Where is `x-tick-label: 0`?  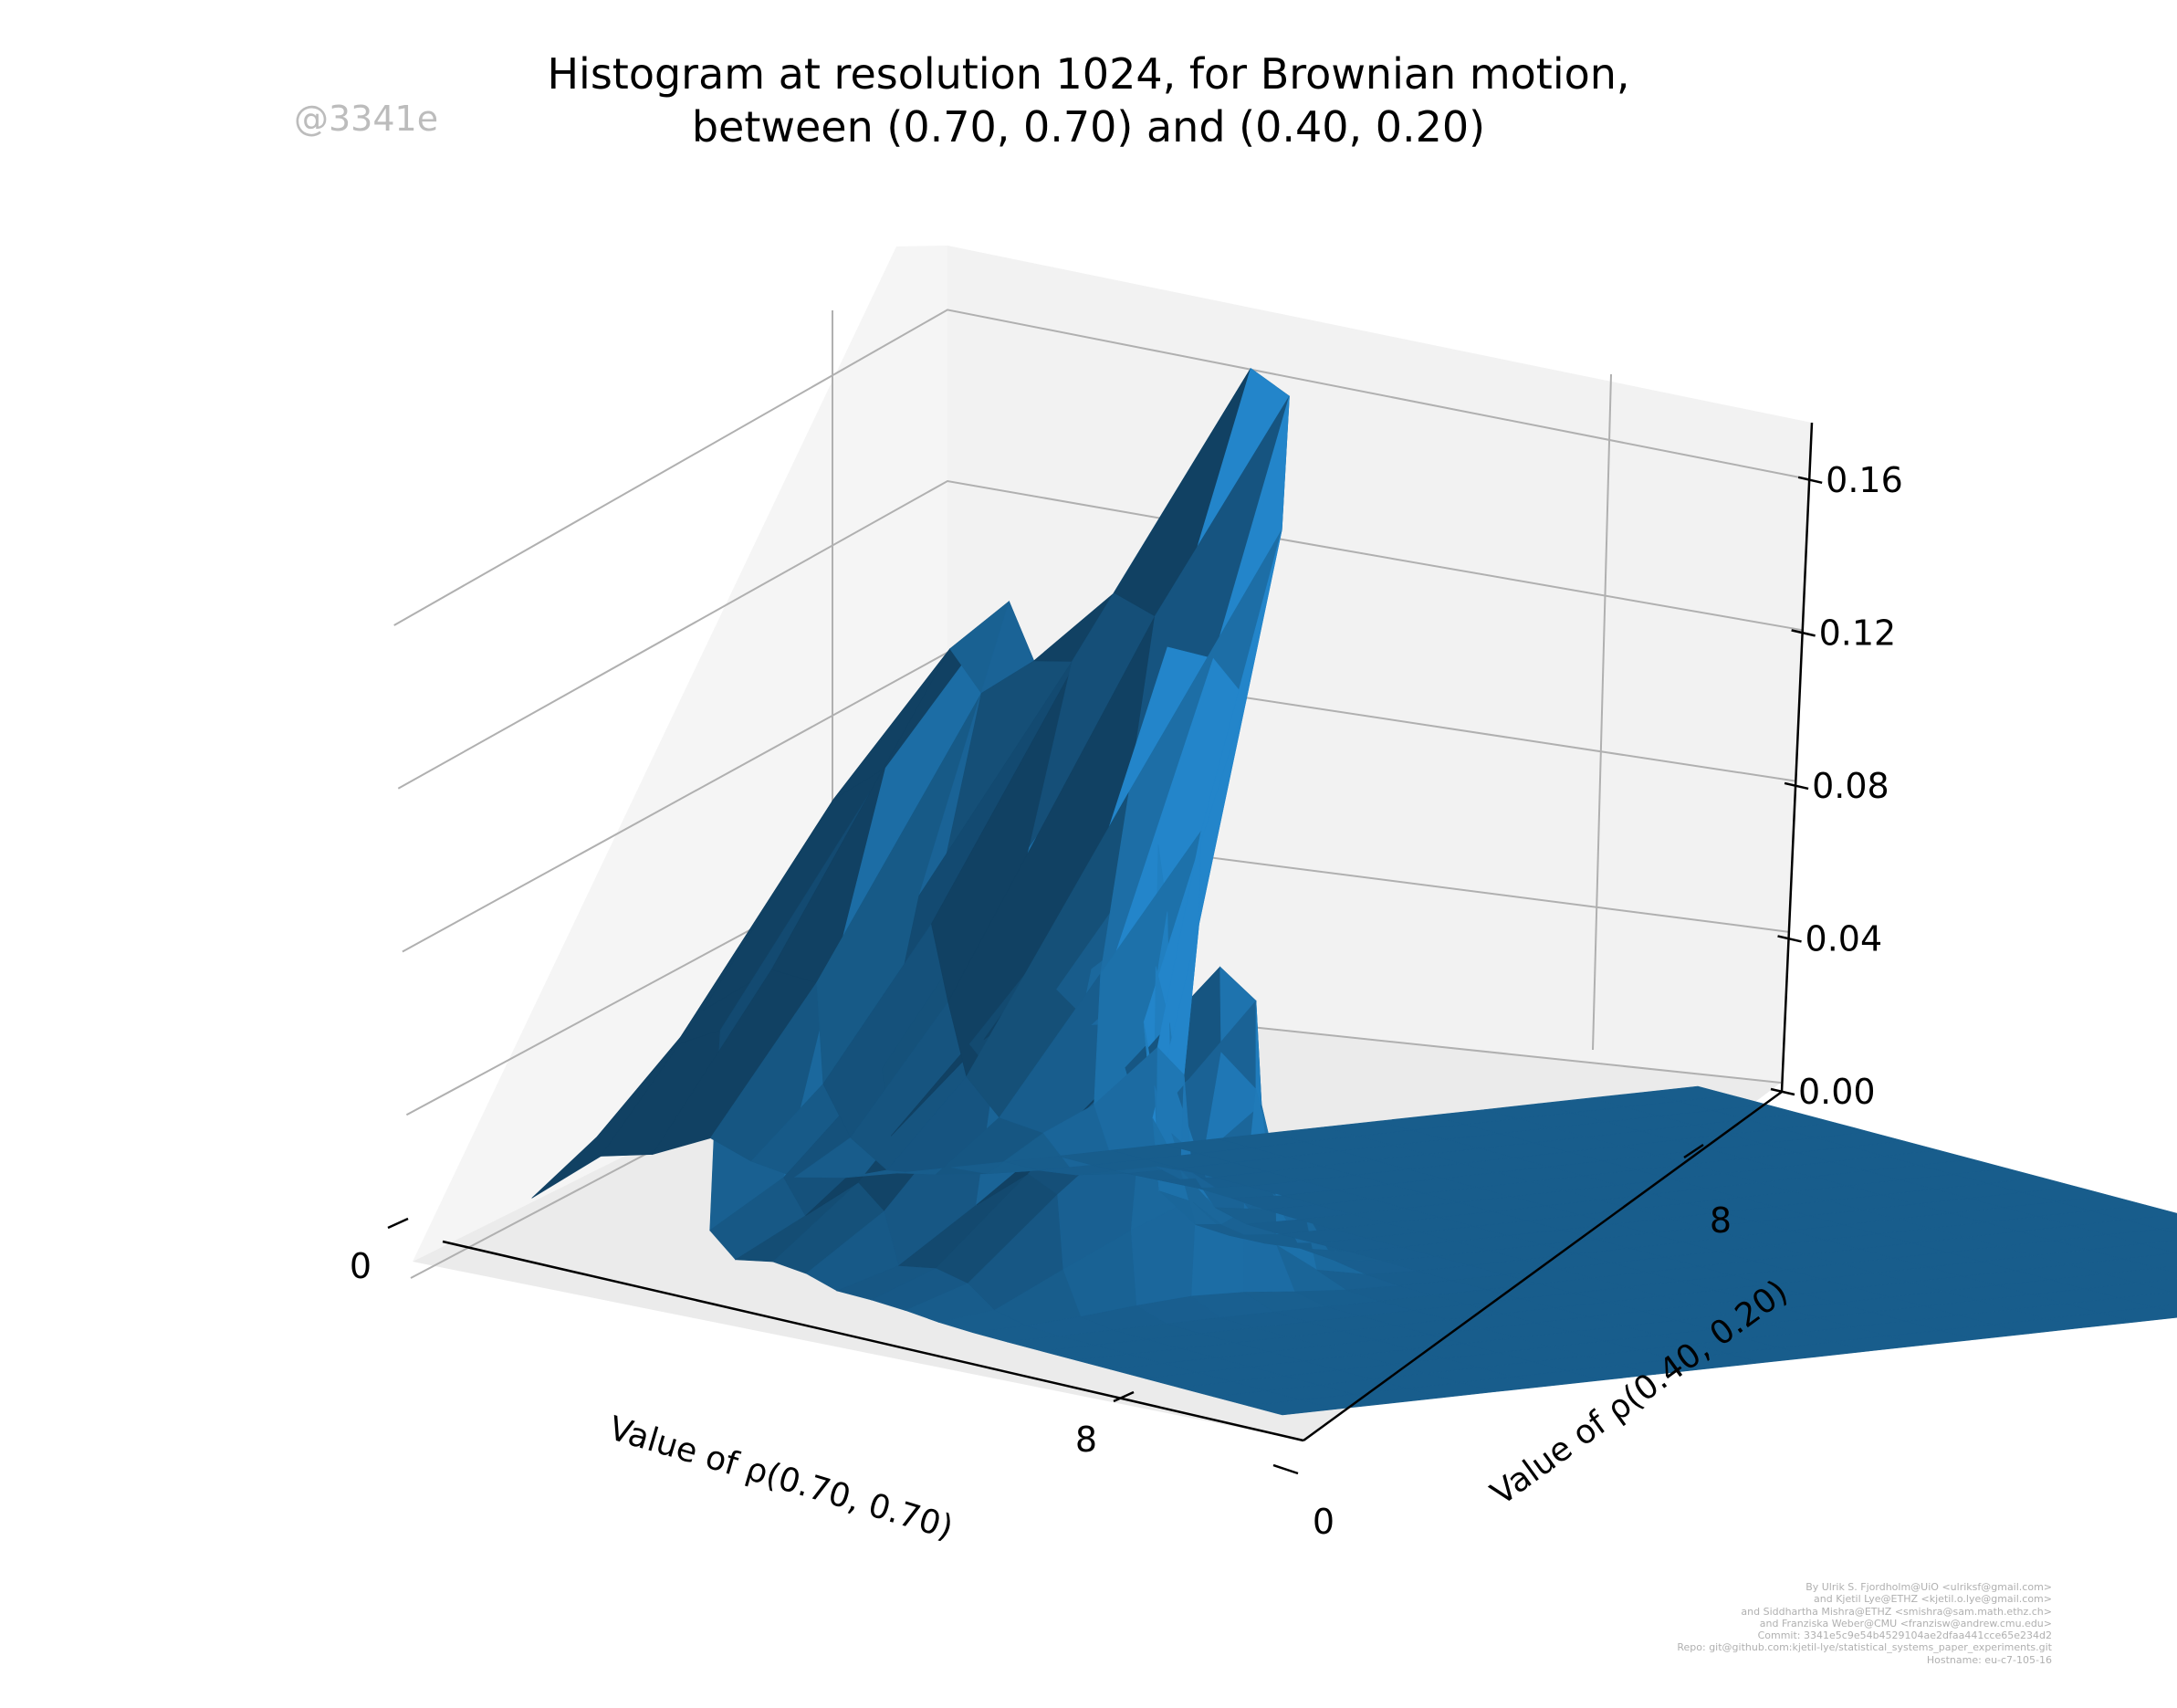 x-tick-label: 0 is located at coordinates (361, 1266).